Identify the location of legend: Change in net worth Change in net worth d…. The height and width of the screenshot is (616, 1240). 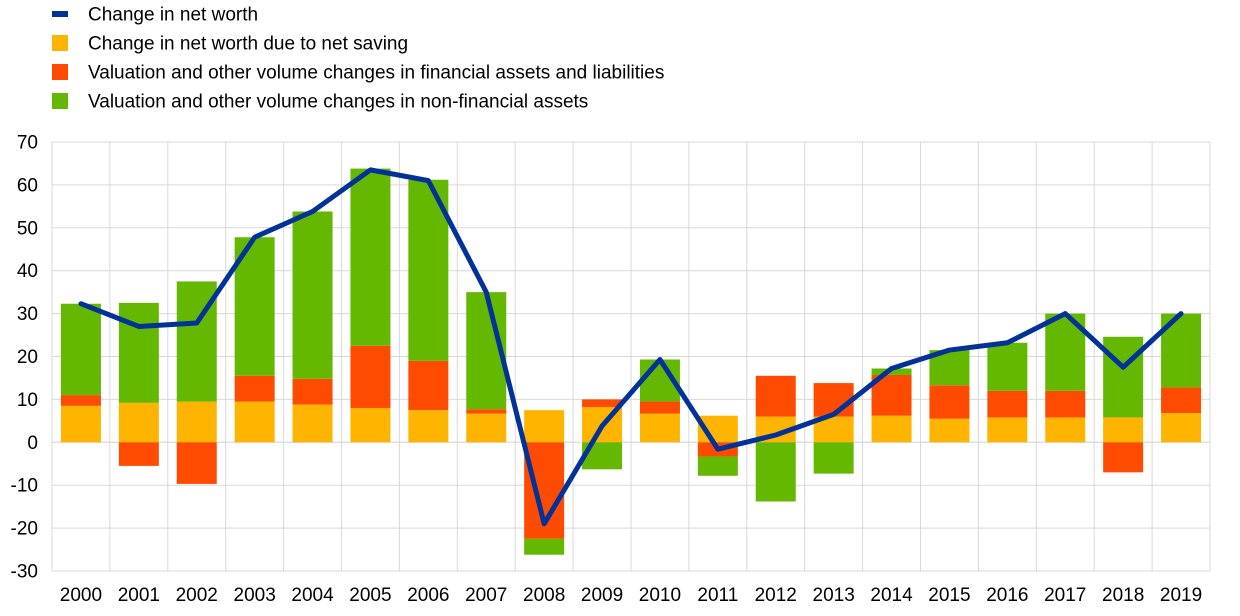
(358, 59).